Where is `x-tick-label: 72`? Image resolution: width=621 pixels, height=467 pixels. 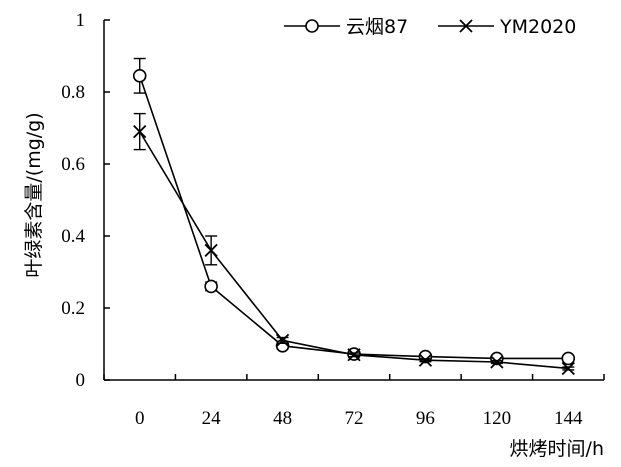
x-tick-label: 72 is located at coordinates (354, 418).